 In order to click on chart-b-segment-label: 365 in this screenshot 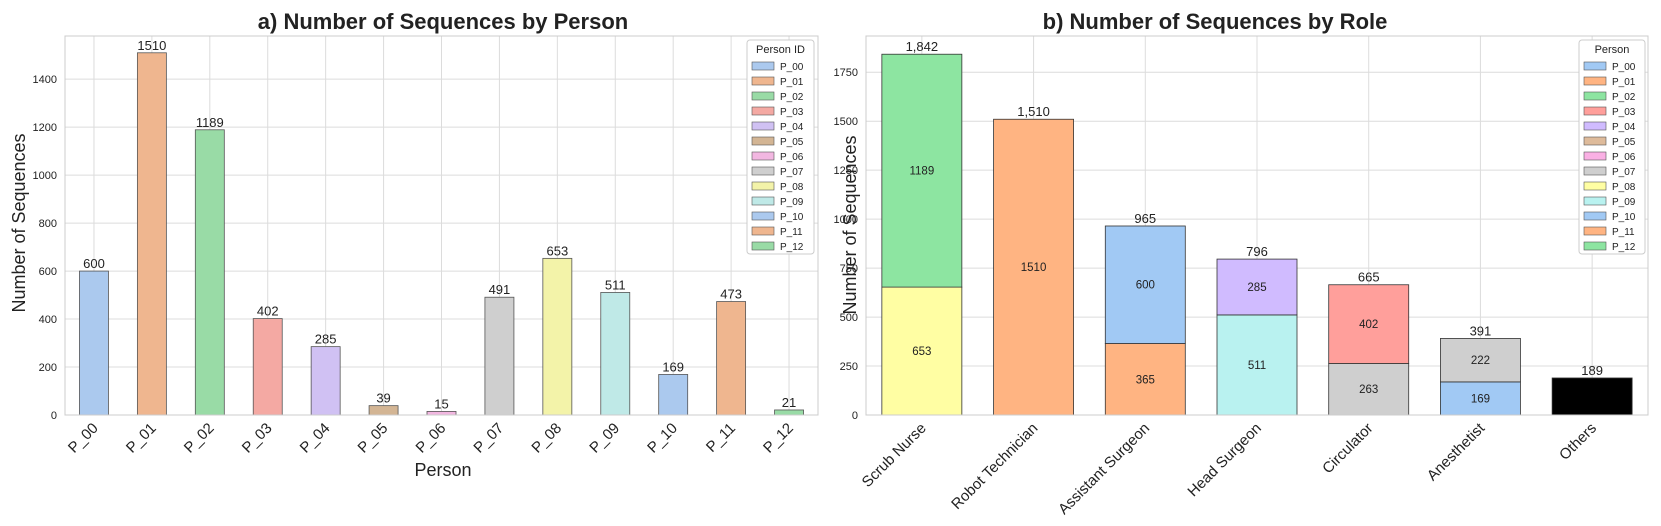, I will do `click(1145, 380)`.